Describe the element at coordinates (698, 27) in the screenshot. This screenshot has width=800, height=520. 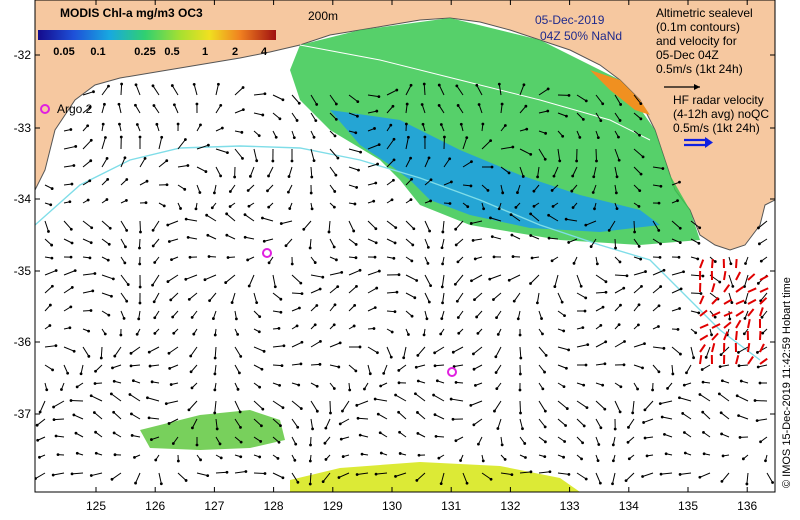
I see `altimetry-legend-line: (0.1m contours)` at that location.